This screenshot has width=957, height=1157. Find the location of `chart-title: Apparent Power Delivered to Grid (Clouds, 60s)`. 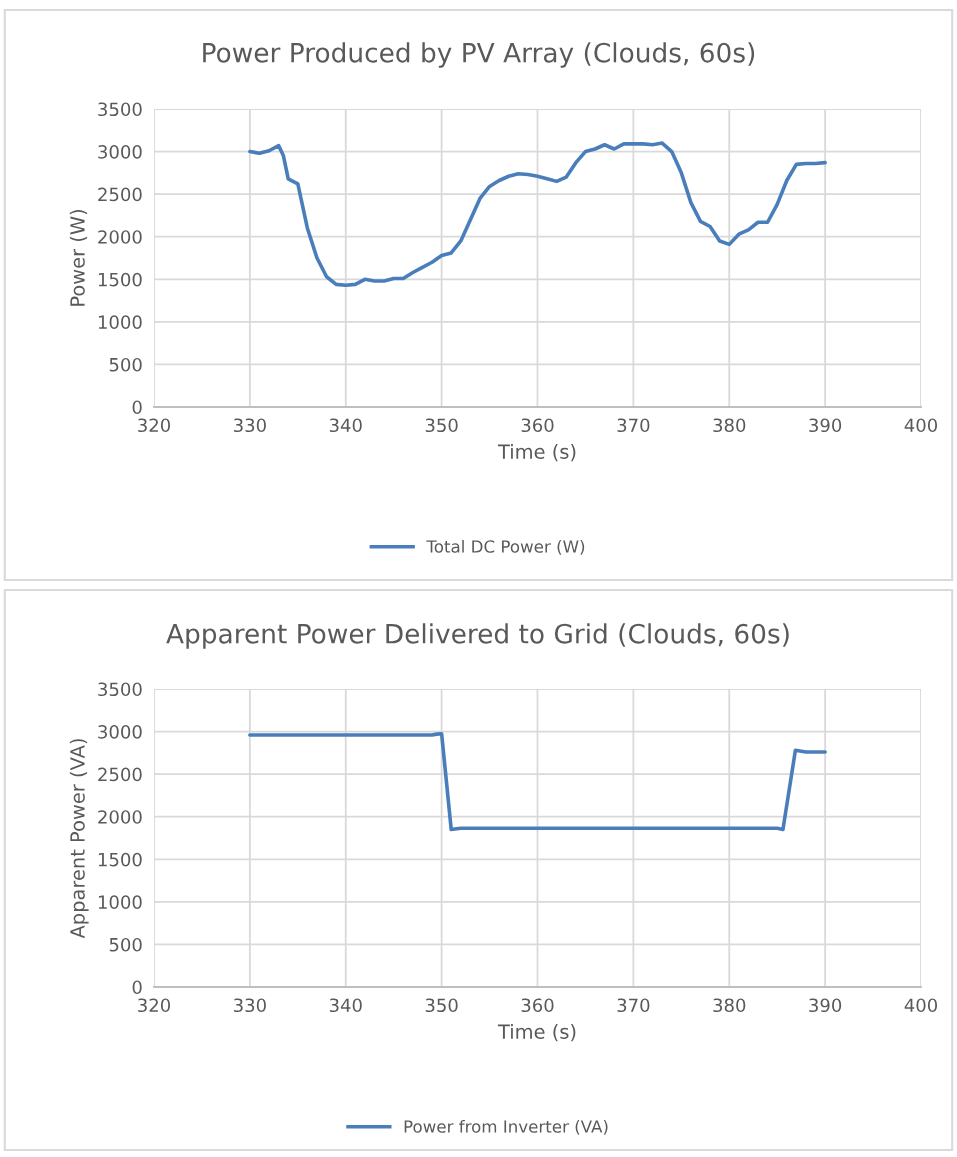

chart-title: Apparent Power Delivered to Grid (Clouds, 60s) is located at coordinates (477, 636).